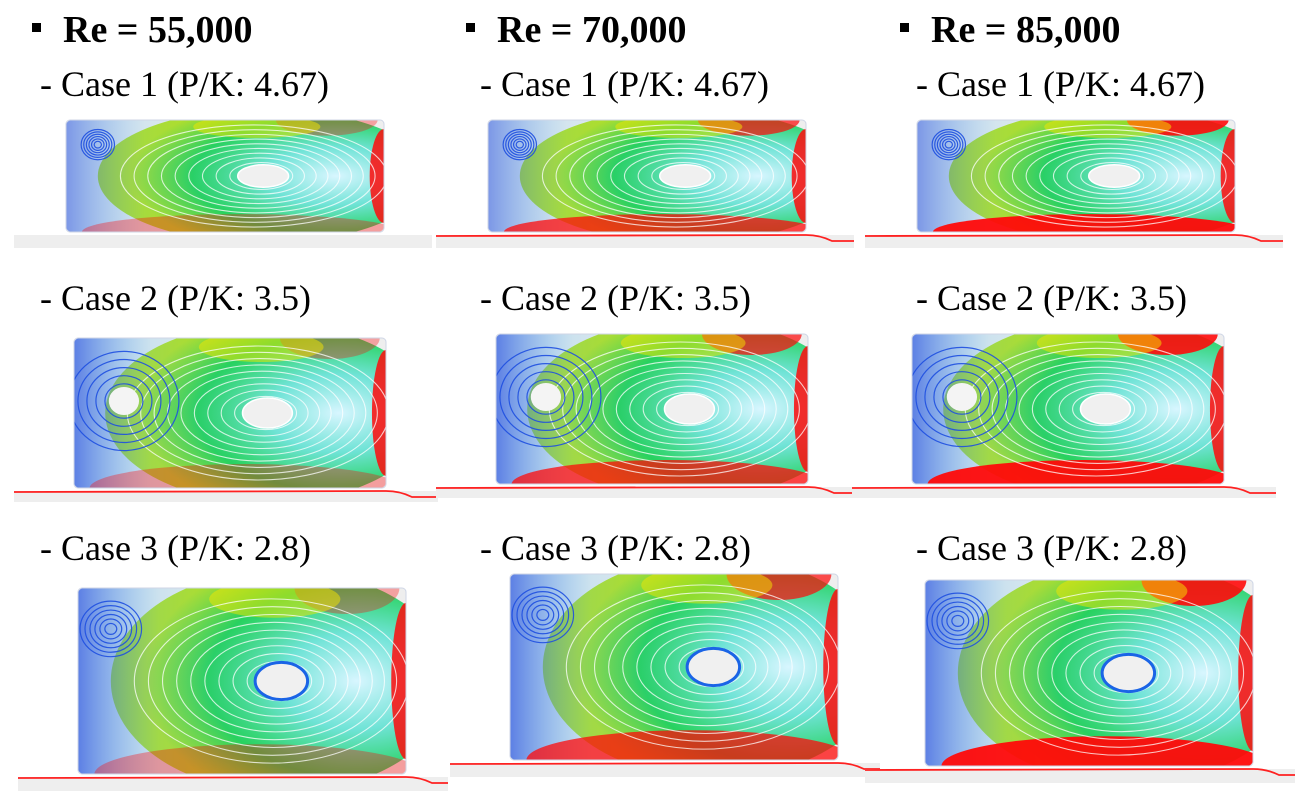 The width and height of the screenshot is (1315, 800). Describe the element at coordinates (158, 30) in the screenshot. I see `column-heading-text: Re = 55,000` at that location.